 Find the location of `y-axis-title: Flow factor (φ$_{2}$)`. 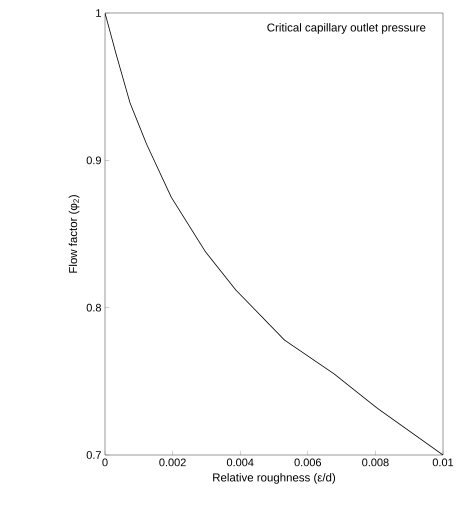

y-axis-title: Flow factor (φ$_{2}$) is located at coordinates (74, 234).